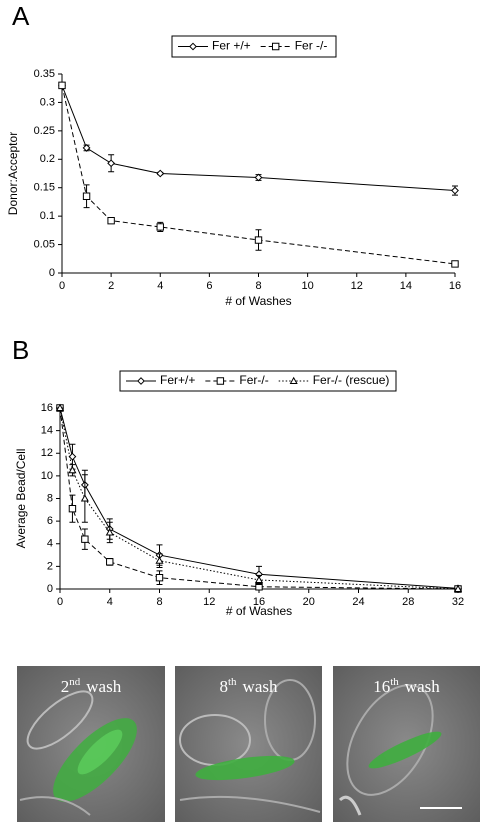  I want to click on image-caption: 16th wash, so click(406, 686).